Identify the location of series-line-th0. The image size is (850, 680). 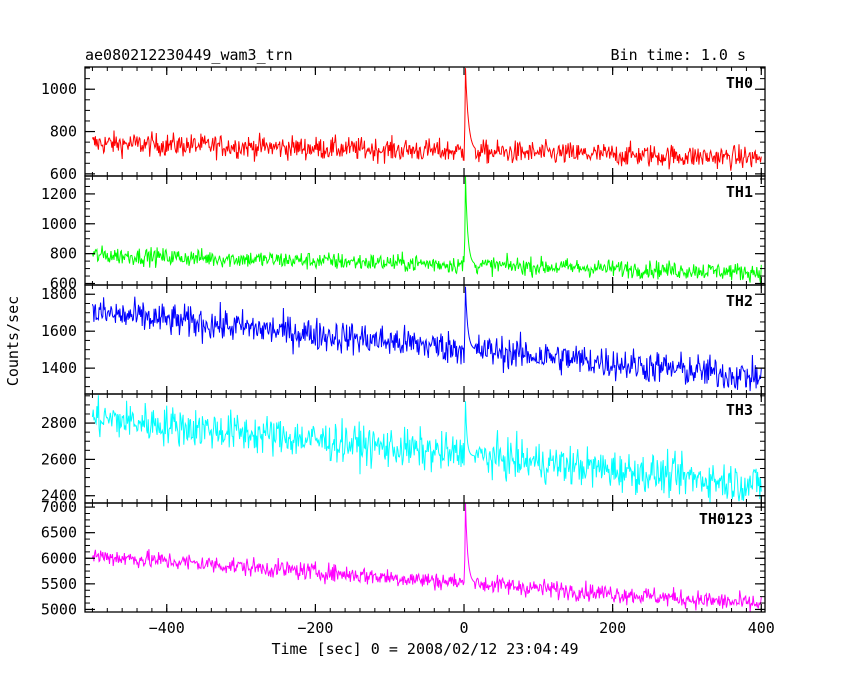
(426, 119).